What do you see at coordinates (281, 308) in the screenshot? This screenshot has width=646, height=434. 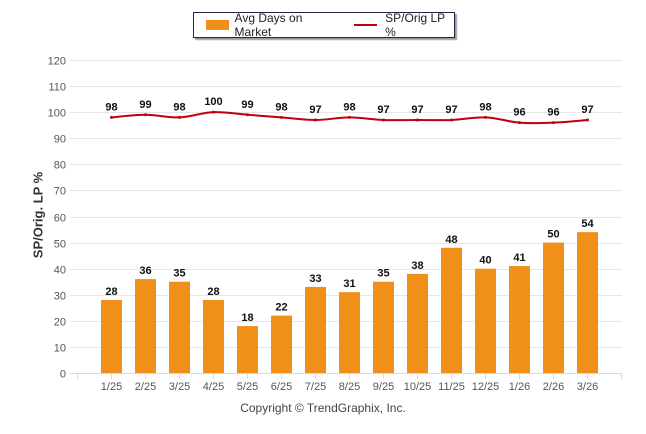 I see `bar-data-label: 22` at bounding box center [281, 308].